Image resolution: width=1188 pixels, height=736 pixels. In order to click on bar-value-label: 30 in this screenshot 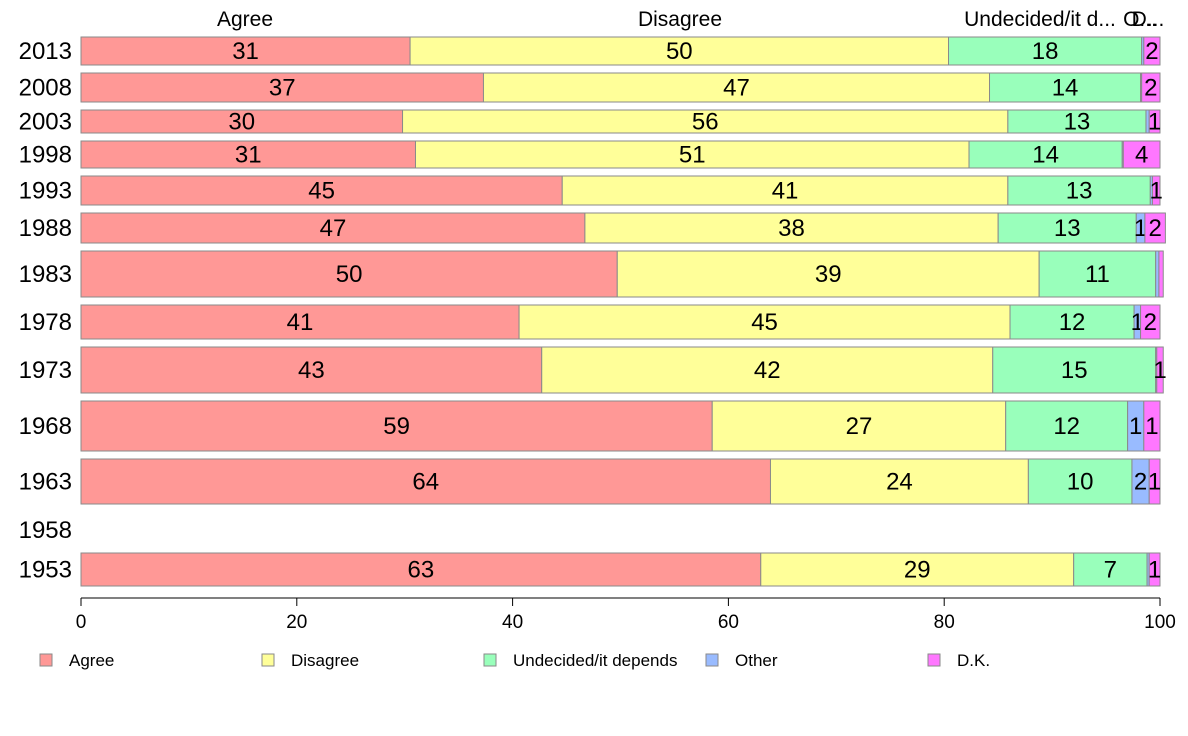, I will do `click(241, 122)`.